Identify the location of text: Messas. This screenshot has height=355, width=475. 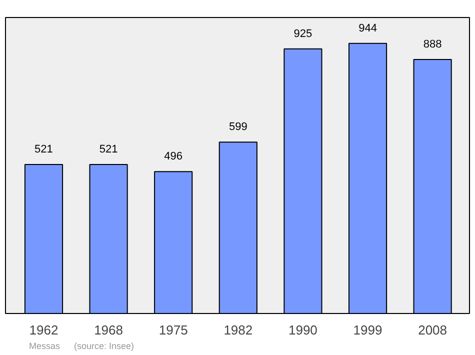
(44, 346).